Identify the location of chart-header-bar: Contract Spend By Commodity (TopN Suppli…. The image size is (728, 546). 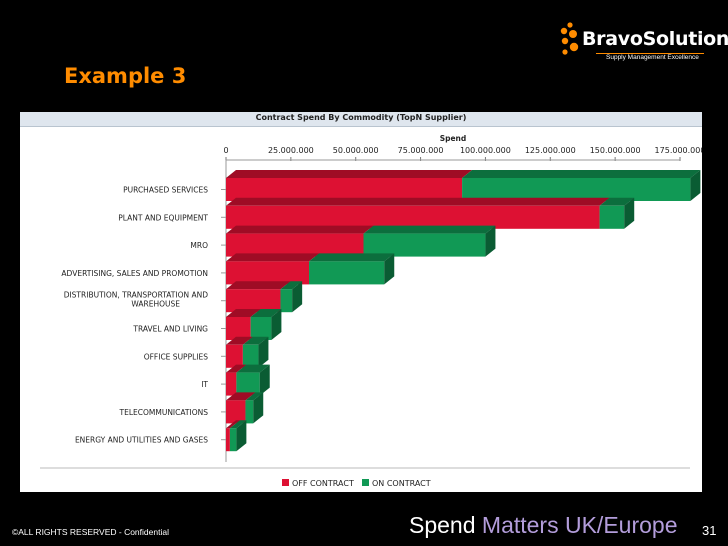
(361, 119).